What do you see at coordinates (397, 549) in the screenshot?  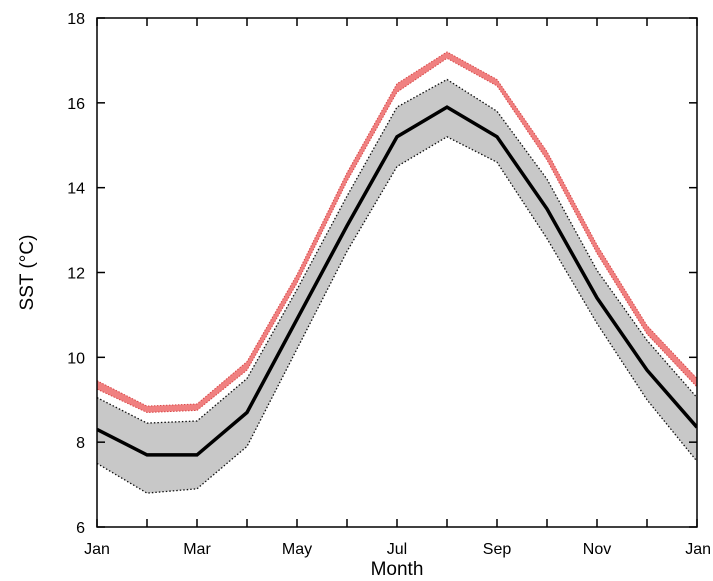 I see `x-tick-label: Jul` at bounding box center [397, 549].